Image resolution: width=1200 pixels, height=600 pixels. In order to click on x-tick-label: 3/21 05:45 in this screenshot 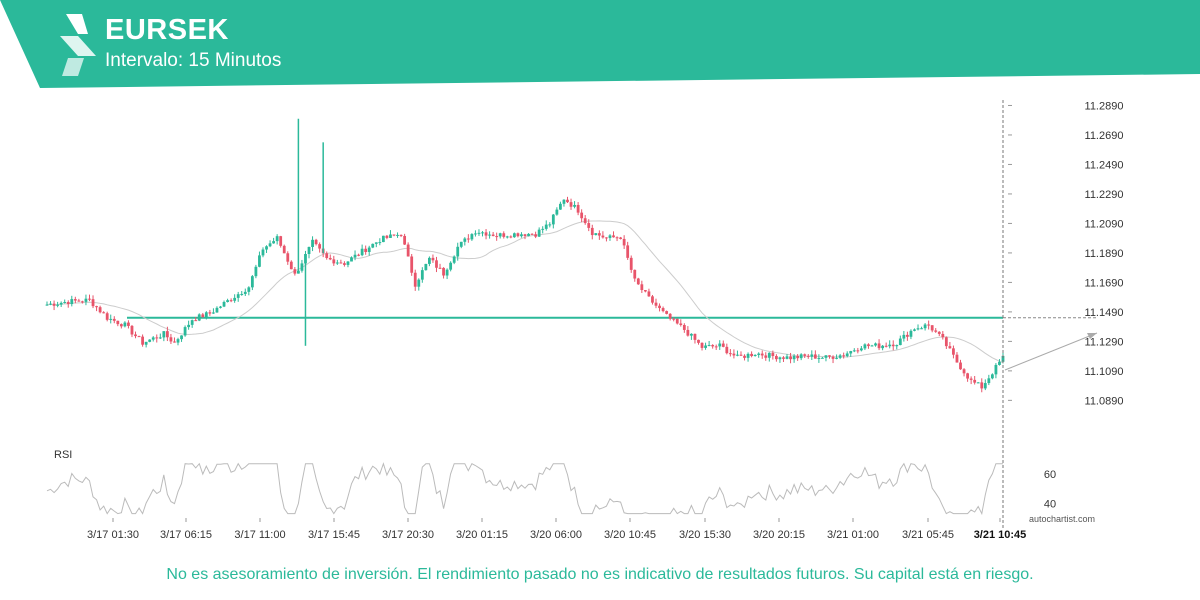, I will do `click(928, 535)`.